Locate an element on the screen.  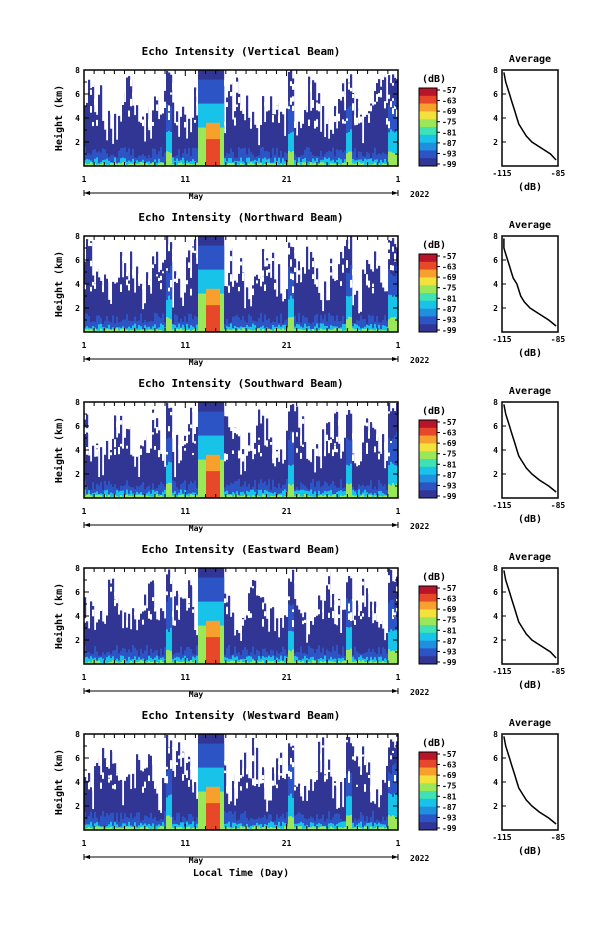
panel-title: Echo Intensity (Eastward Beam) is located at coordinates (241, 549).